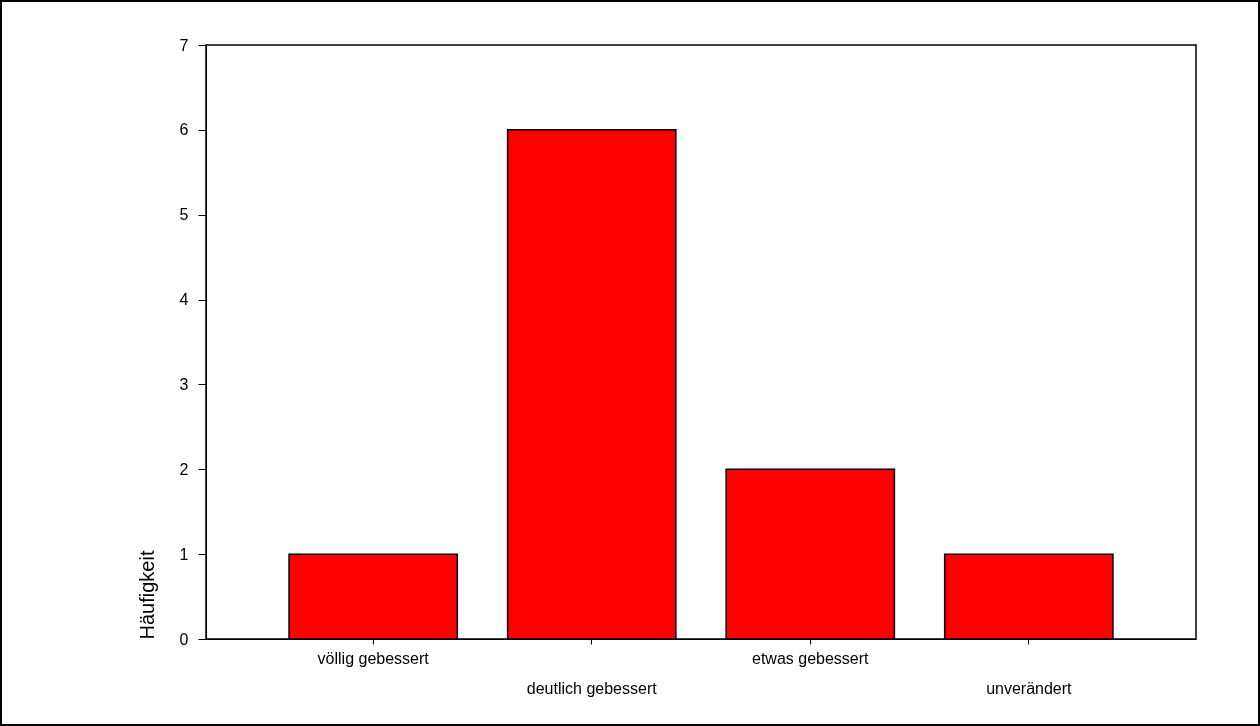 This screenshot has height=726, width=1260. Describe the element at coordinates (146, 595) in the screenshot. I see `y-axis-title: Häufigkeit` at that location.